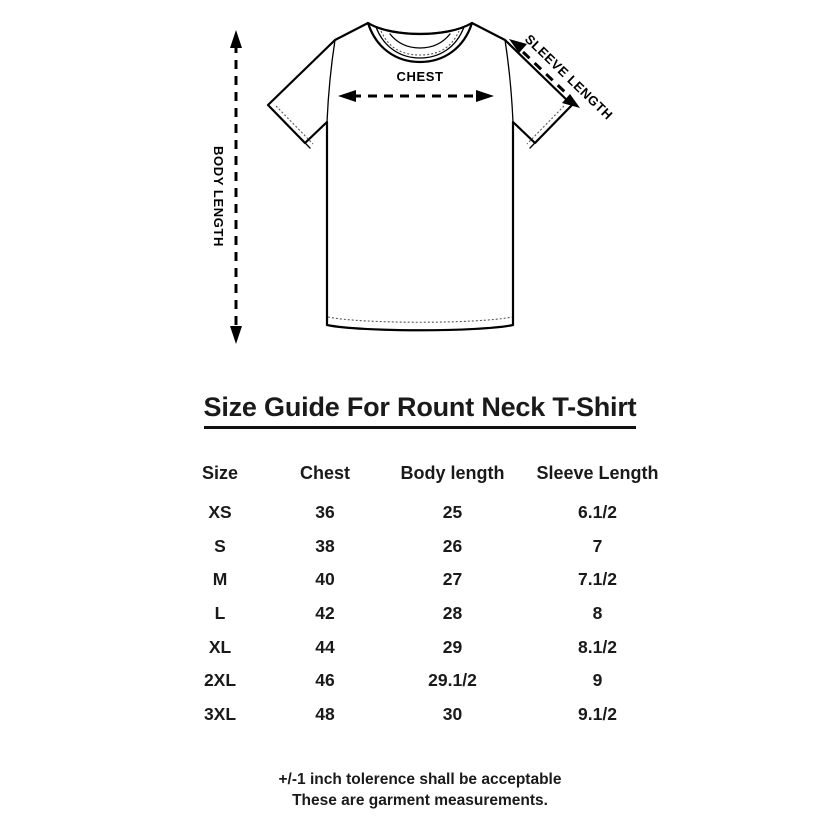 The image size is (840, 840). What do you see at coordinates (220, 512) in the screenshot?
I see `cell-size: XS` at bounding box center [220, 512].